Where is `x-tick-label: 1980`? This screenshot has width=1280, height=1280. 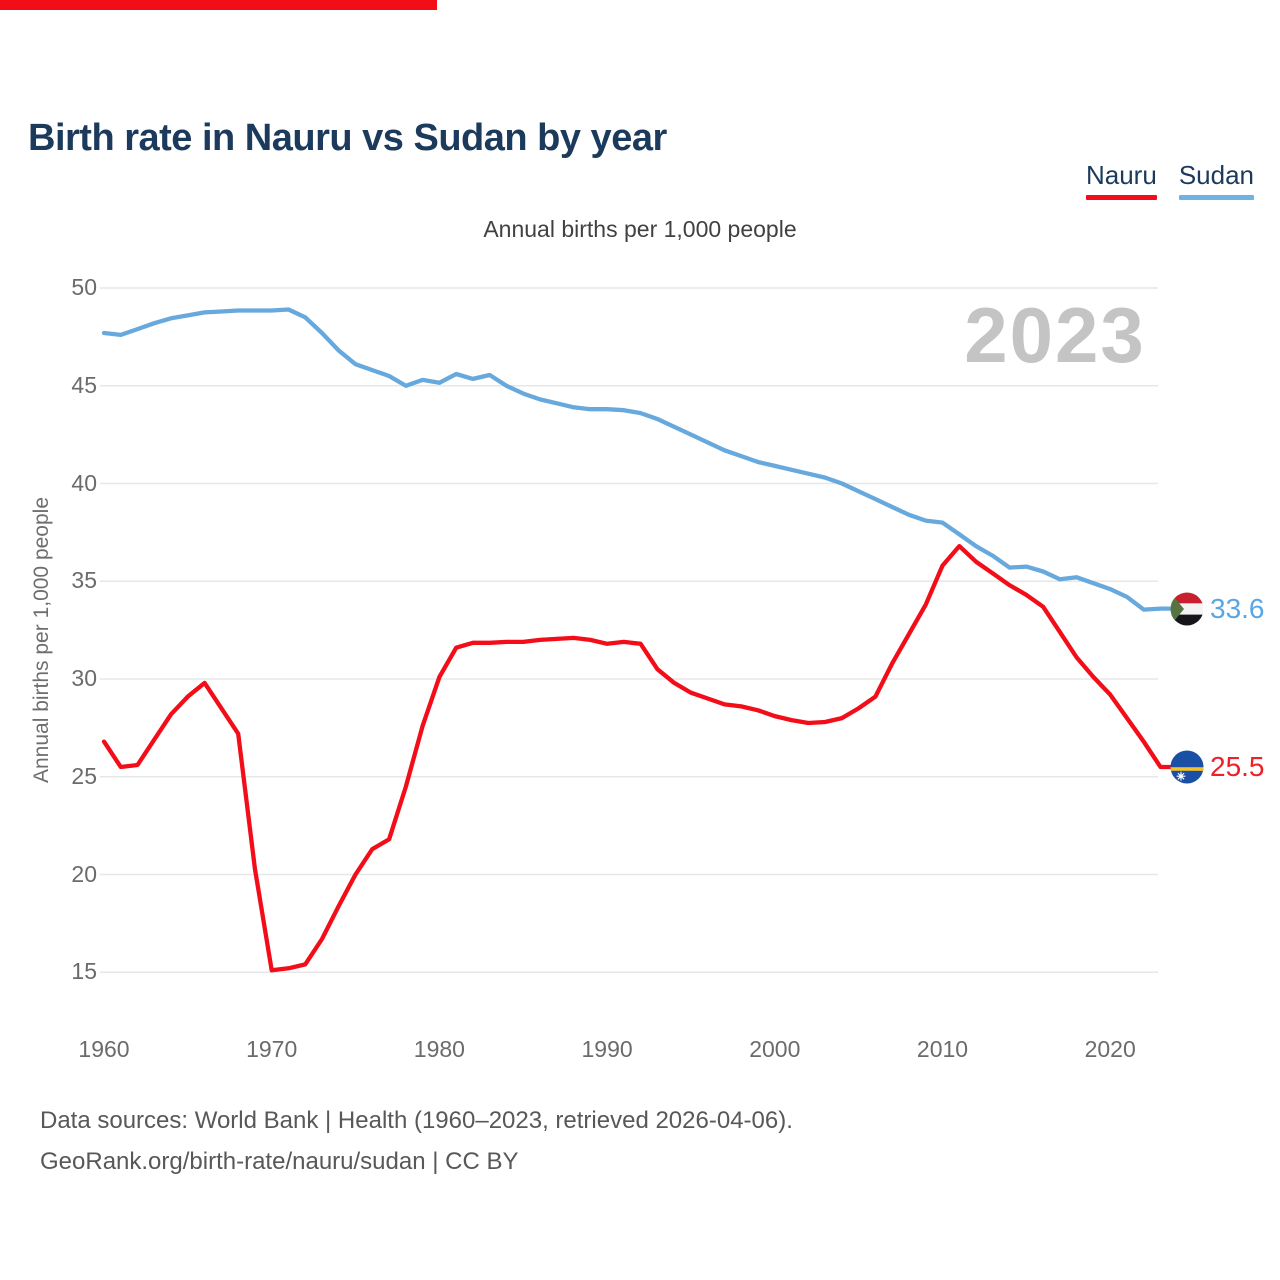 x-tick-label: 1980 is located at coordinates (439, 1049).